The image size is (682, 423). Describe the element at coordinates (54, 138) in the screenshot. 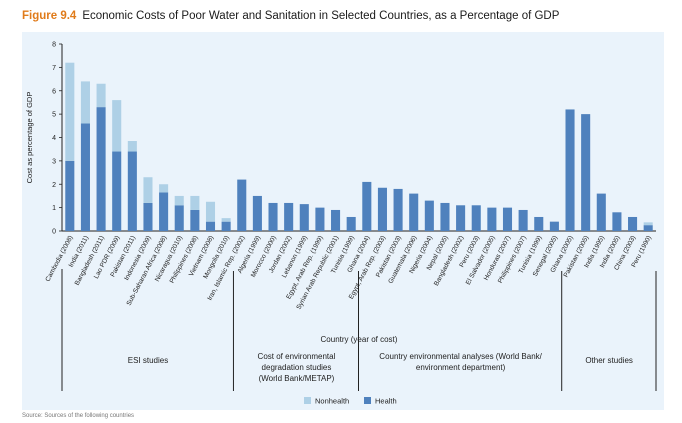

I see `y-tick-label: 4` at that location.